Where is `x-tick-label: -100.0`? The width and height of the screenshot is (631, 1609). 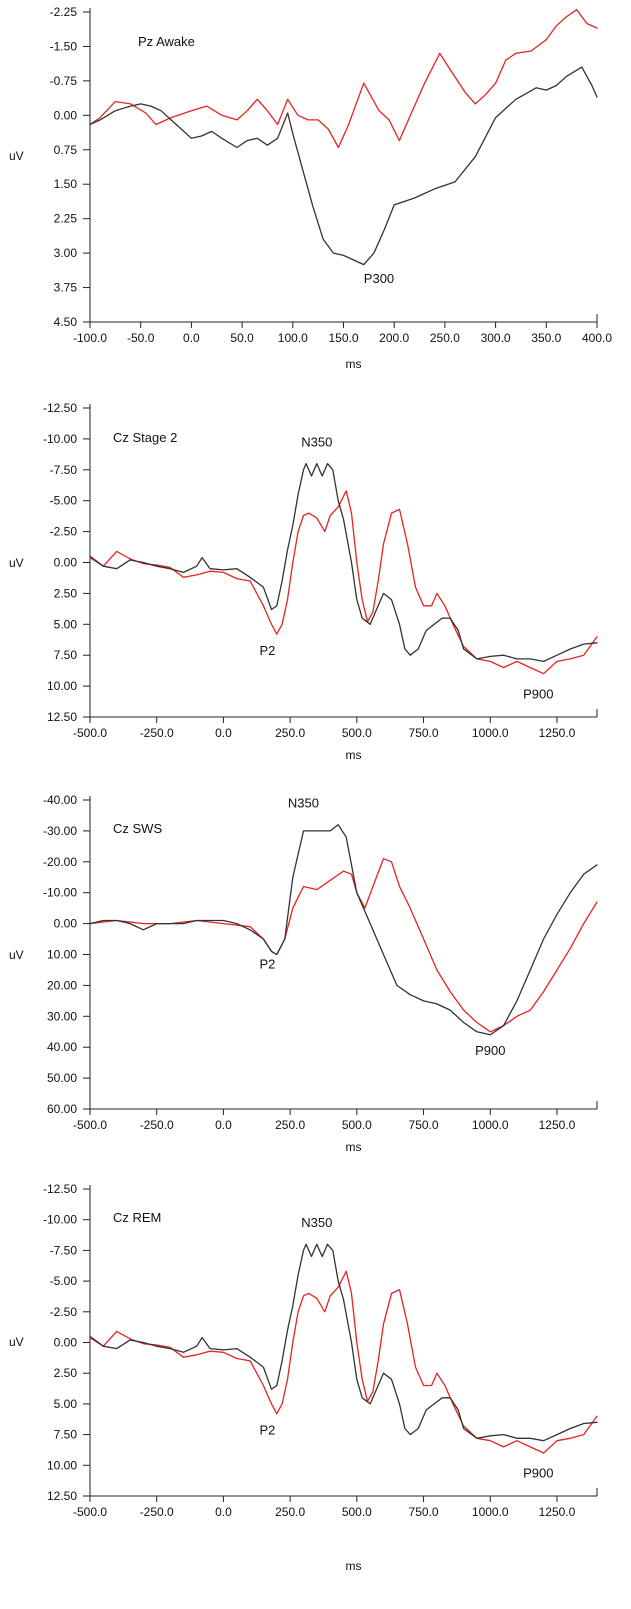
x-tick-label: -100.0 is located at coordinates (90, 338).